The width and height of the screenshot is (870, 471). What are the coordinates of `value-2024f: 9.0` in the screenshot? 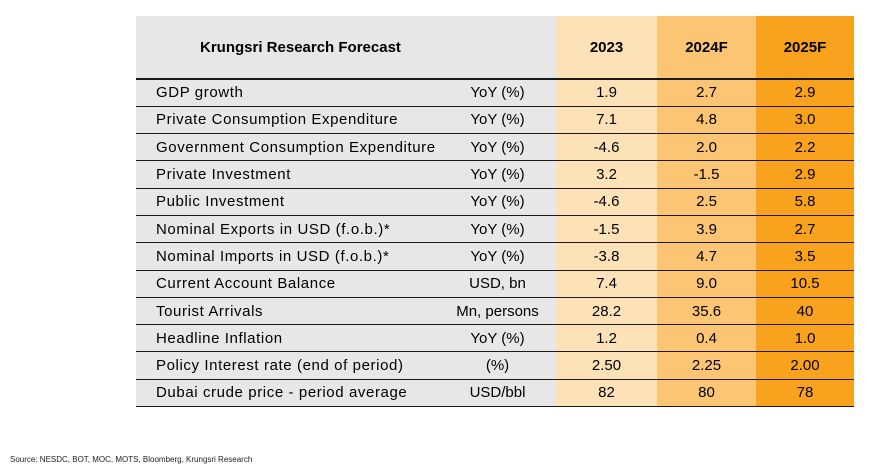 It's located at (706, 284).